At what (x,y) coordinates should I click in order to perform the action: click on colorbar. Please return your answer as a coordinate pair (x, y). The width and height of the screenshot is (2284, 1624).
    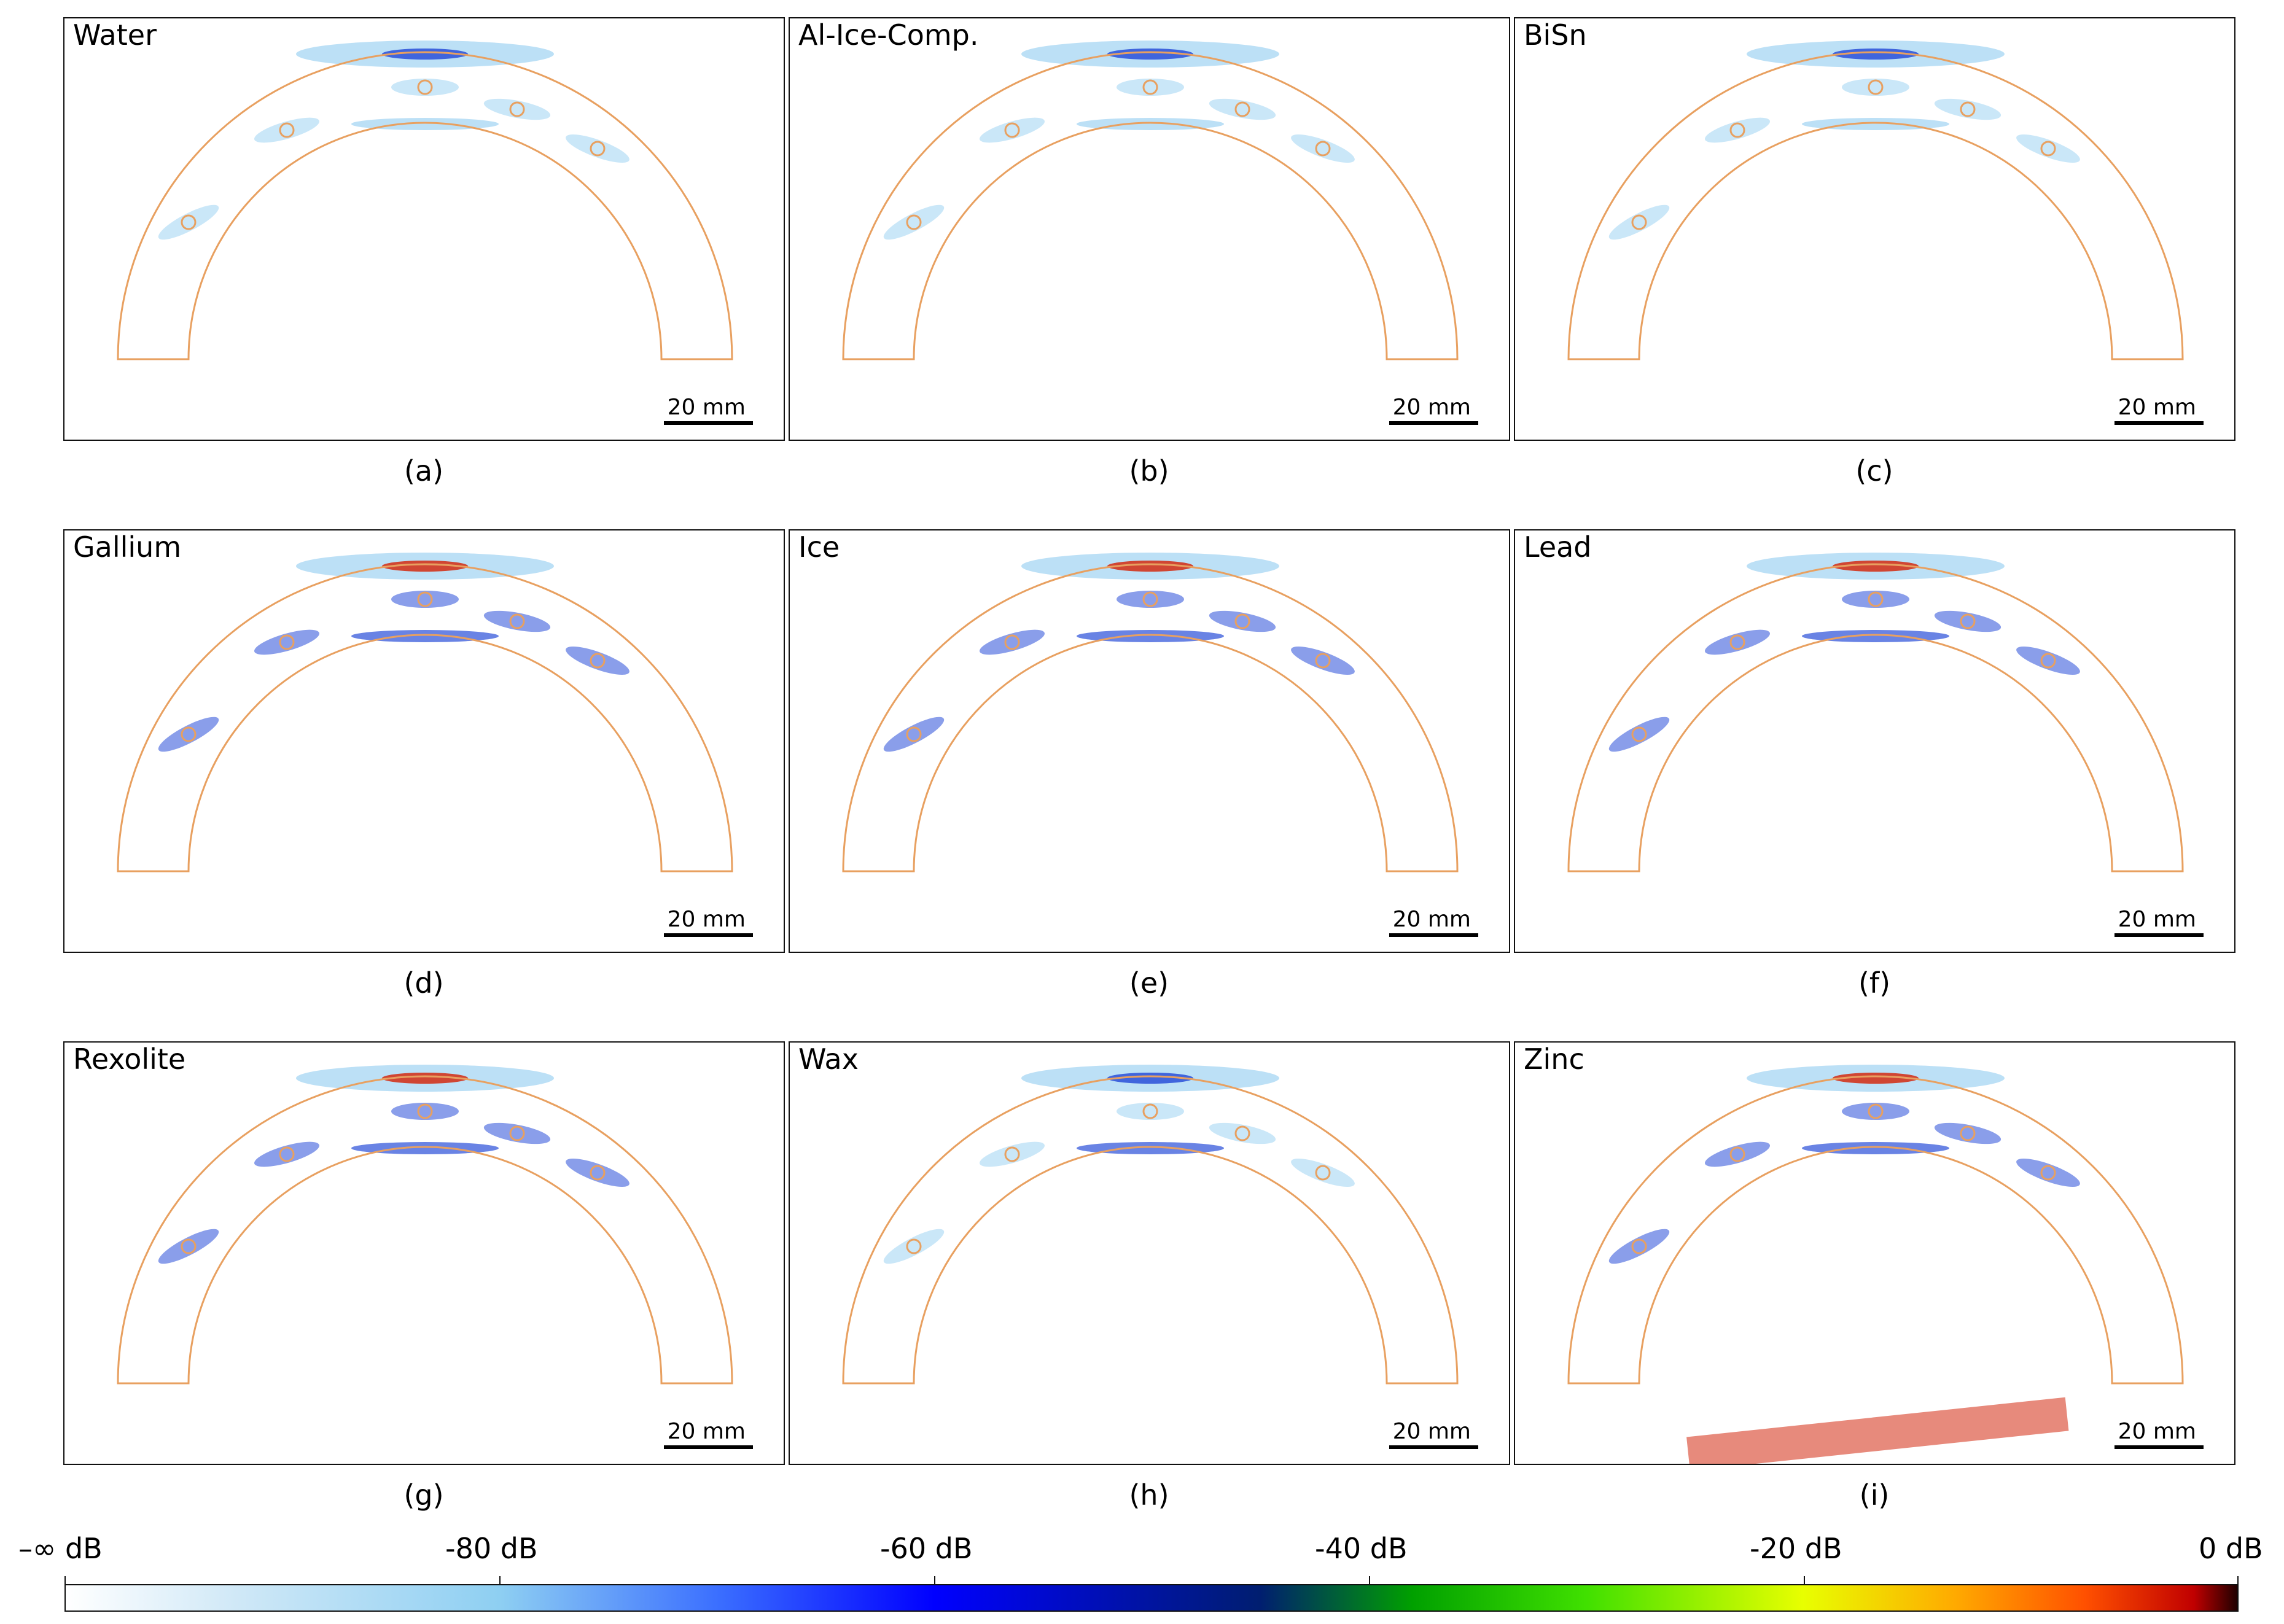
    Looking at the image, I should click on (1151, 1598).